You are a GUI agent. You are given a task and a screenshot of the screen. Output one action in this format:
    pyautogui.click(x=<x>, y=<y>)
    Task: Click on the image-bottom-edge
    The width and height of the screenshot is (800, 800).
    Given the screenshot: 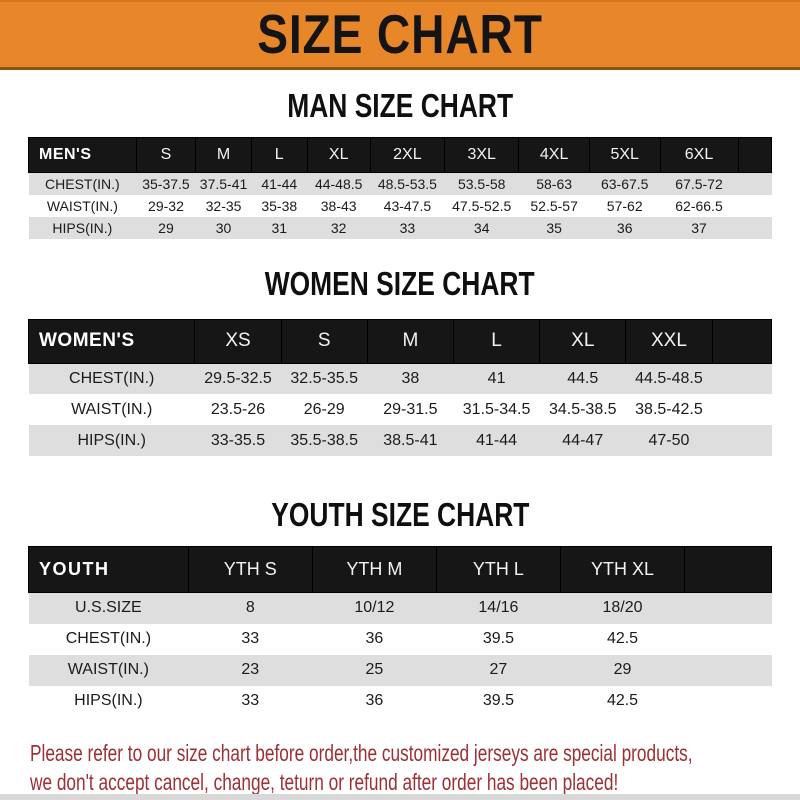 What is the action you would take?
    pyautogui.click(x=400, y=797)
    